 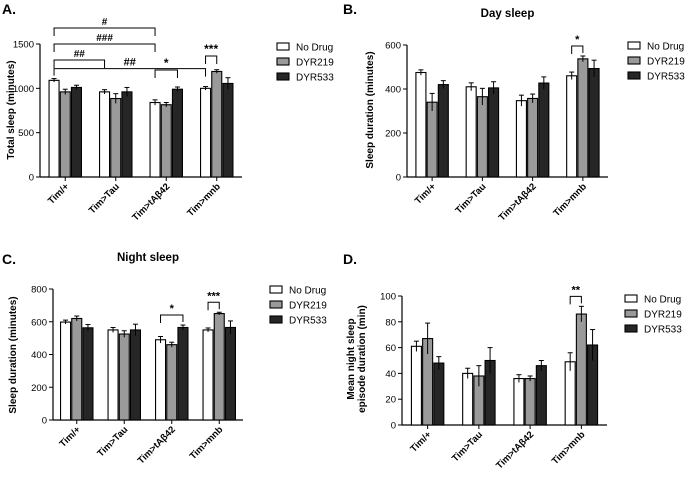 What do you see at coordinates (393, 134) in the screenshot?
I see `y-tick-label: 200` at bounding box center [393, 134].